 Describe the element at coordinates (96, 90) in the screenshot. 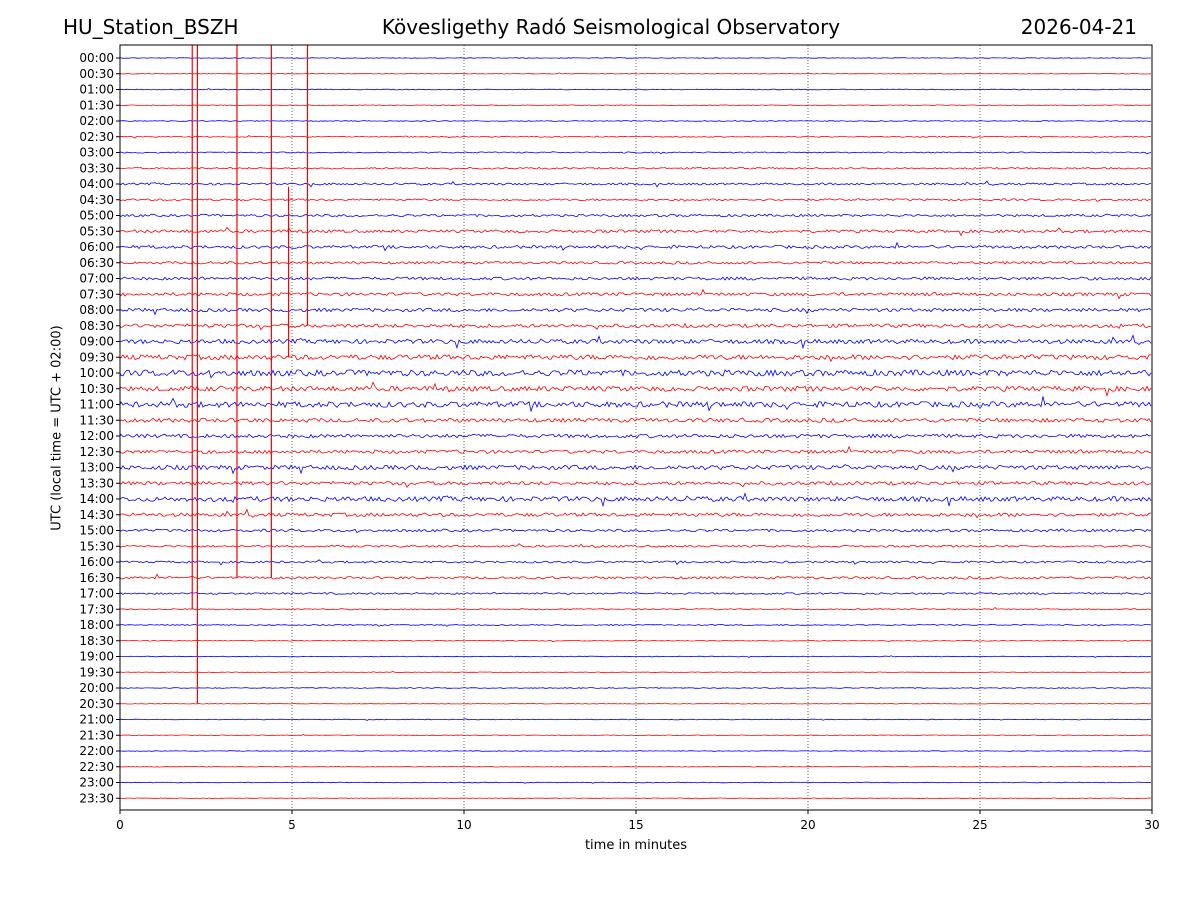

I see `y-tick-label: 01:00` at that location.